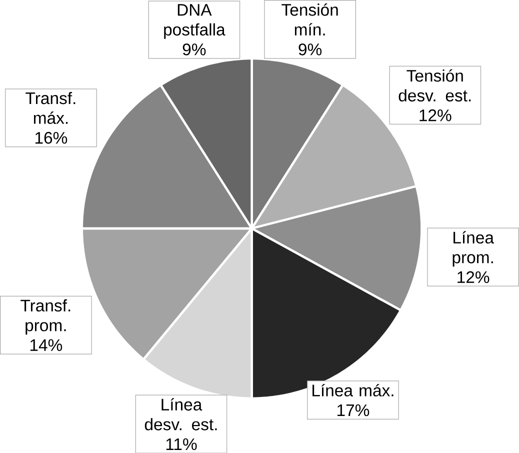 This screenshot has height=453, width=519. I want to click on data-label: 11%, so click(181, 444).